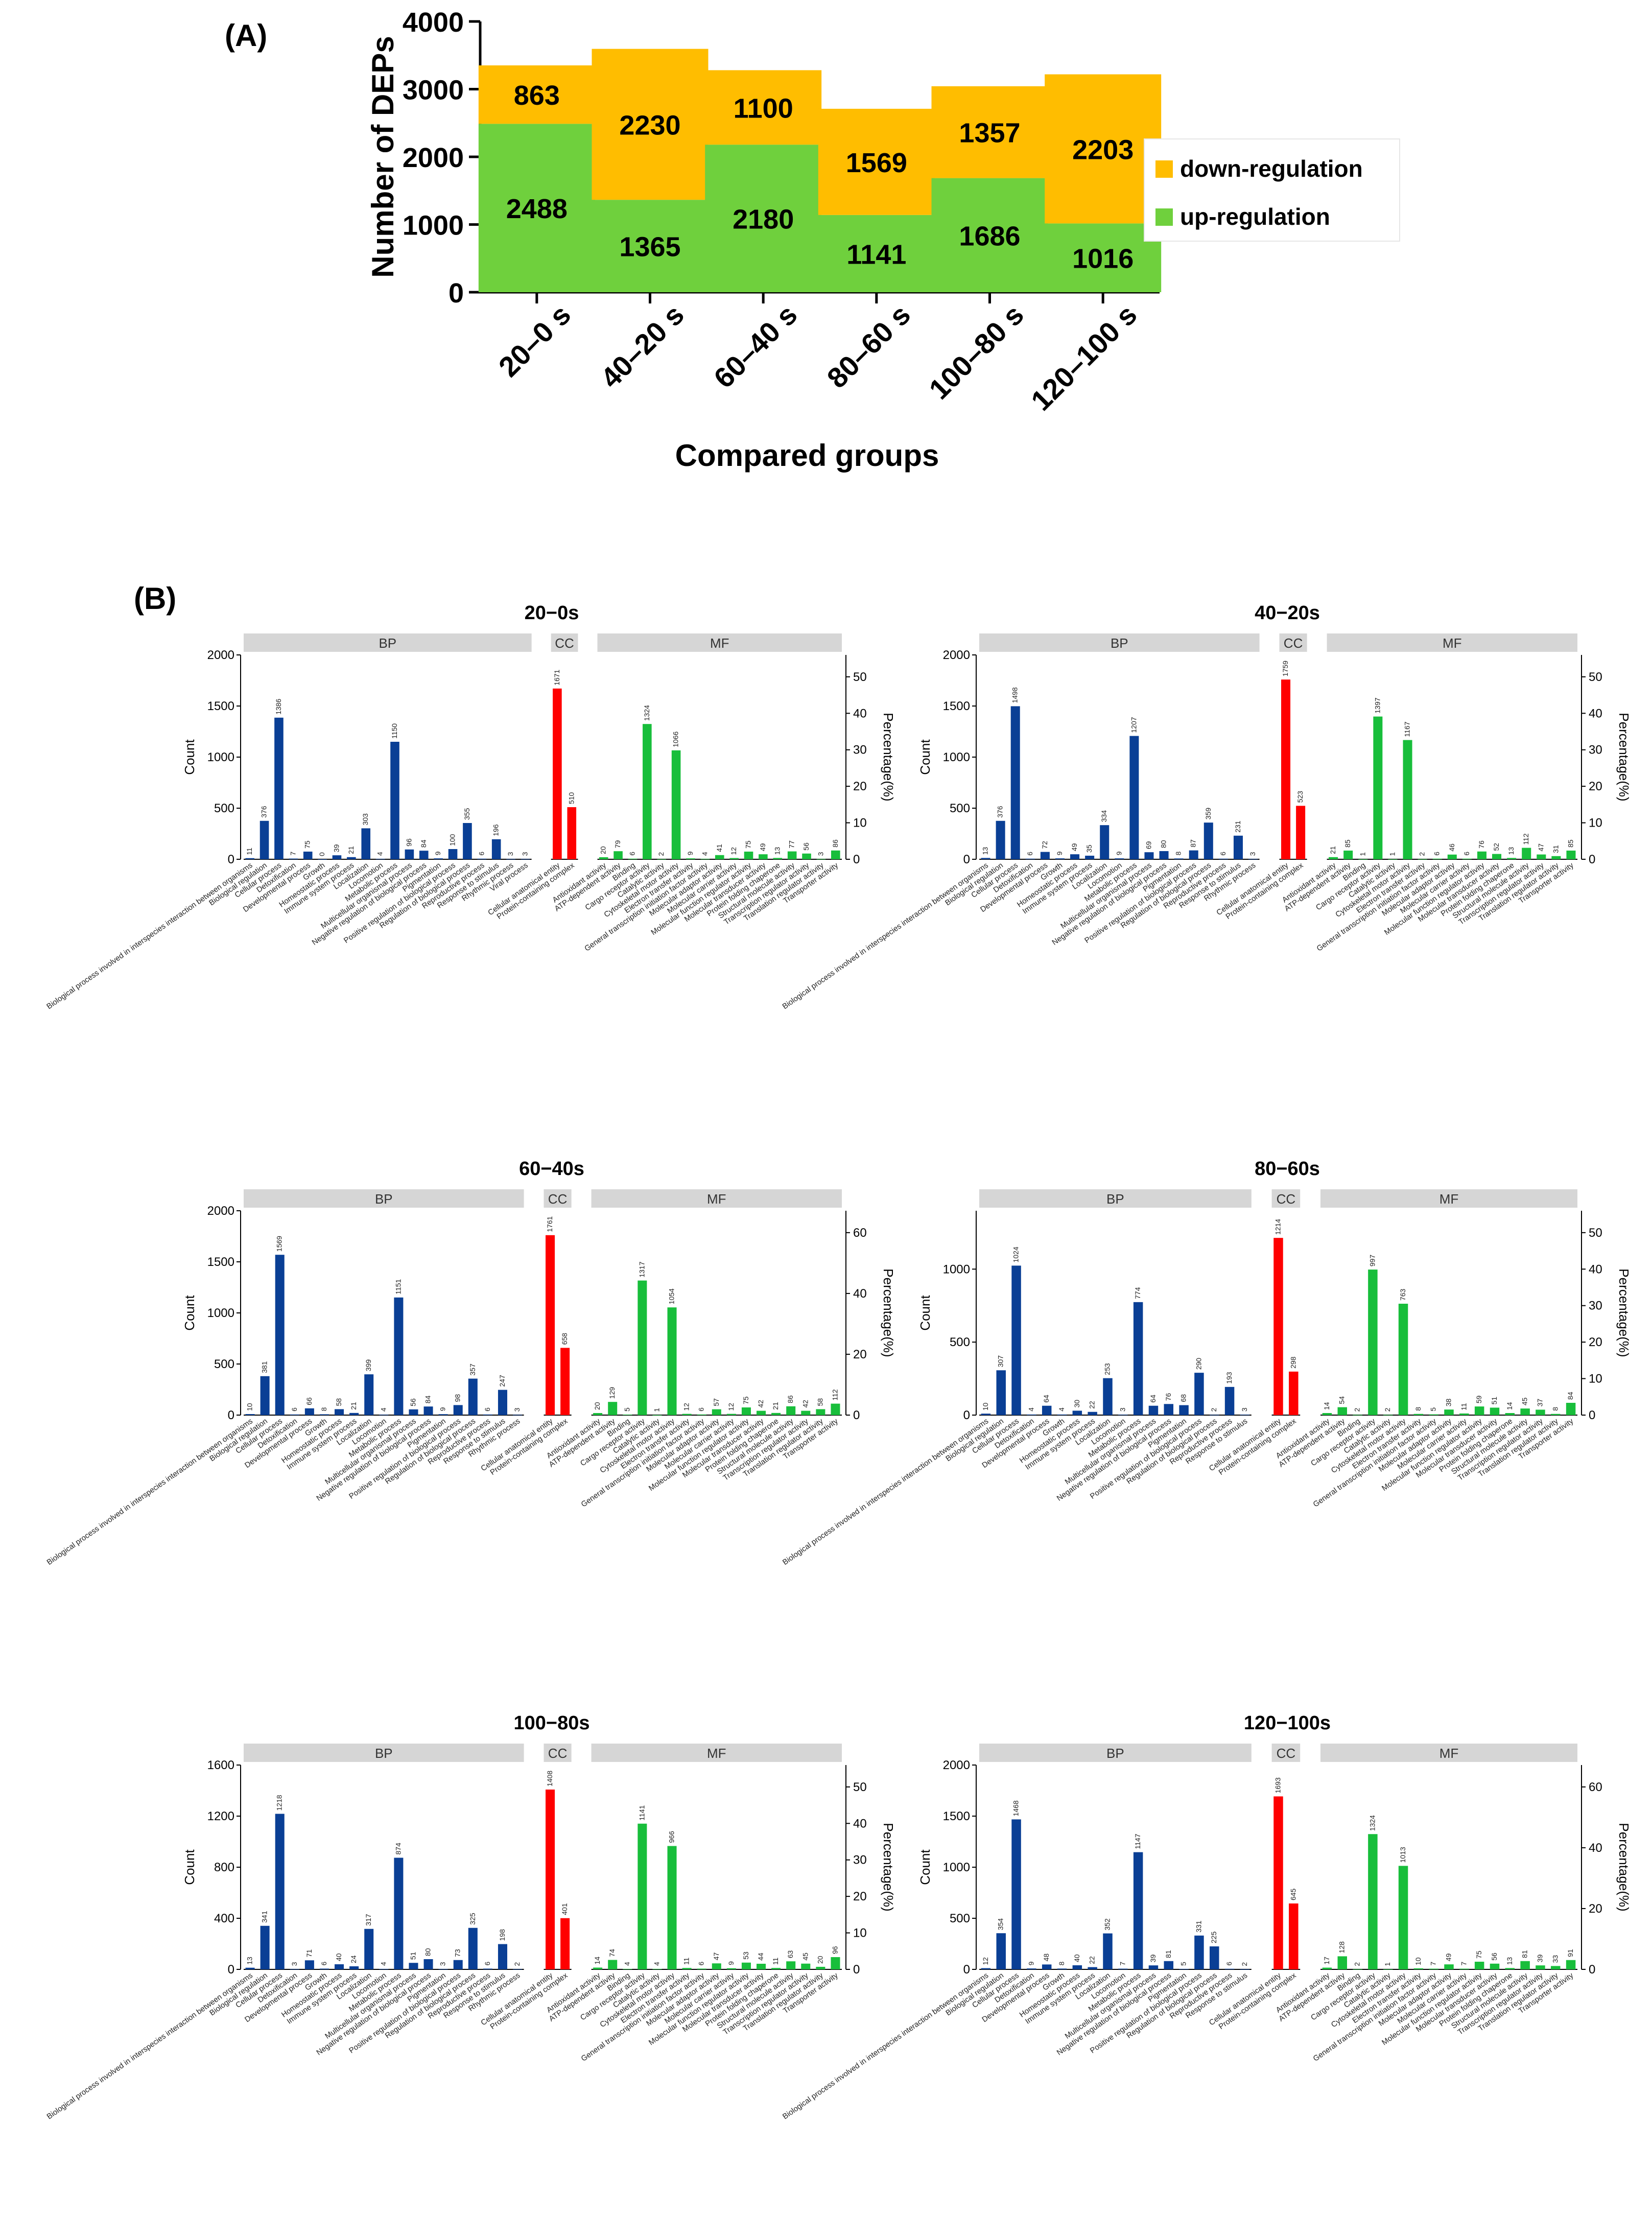  I want to click on bar-value-label: 997, so click(1372, 1261).